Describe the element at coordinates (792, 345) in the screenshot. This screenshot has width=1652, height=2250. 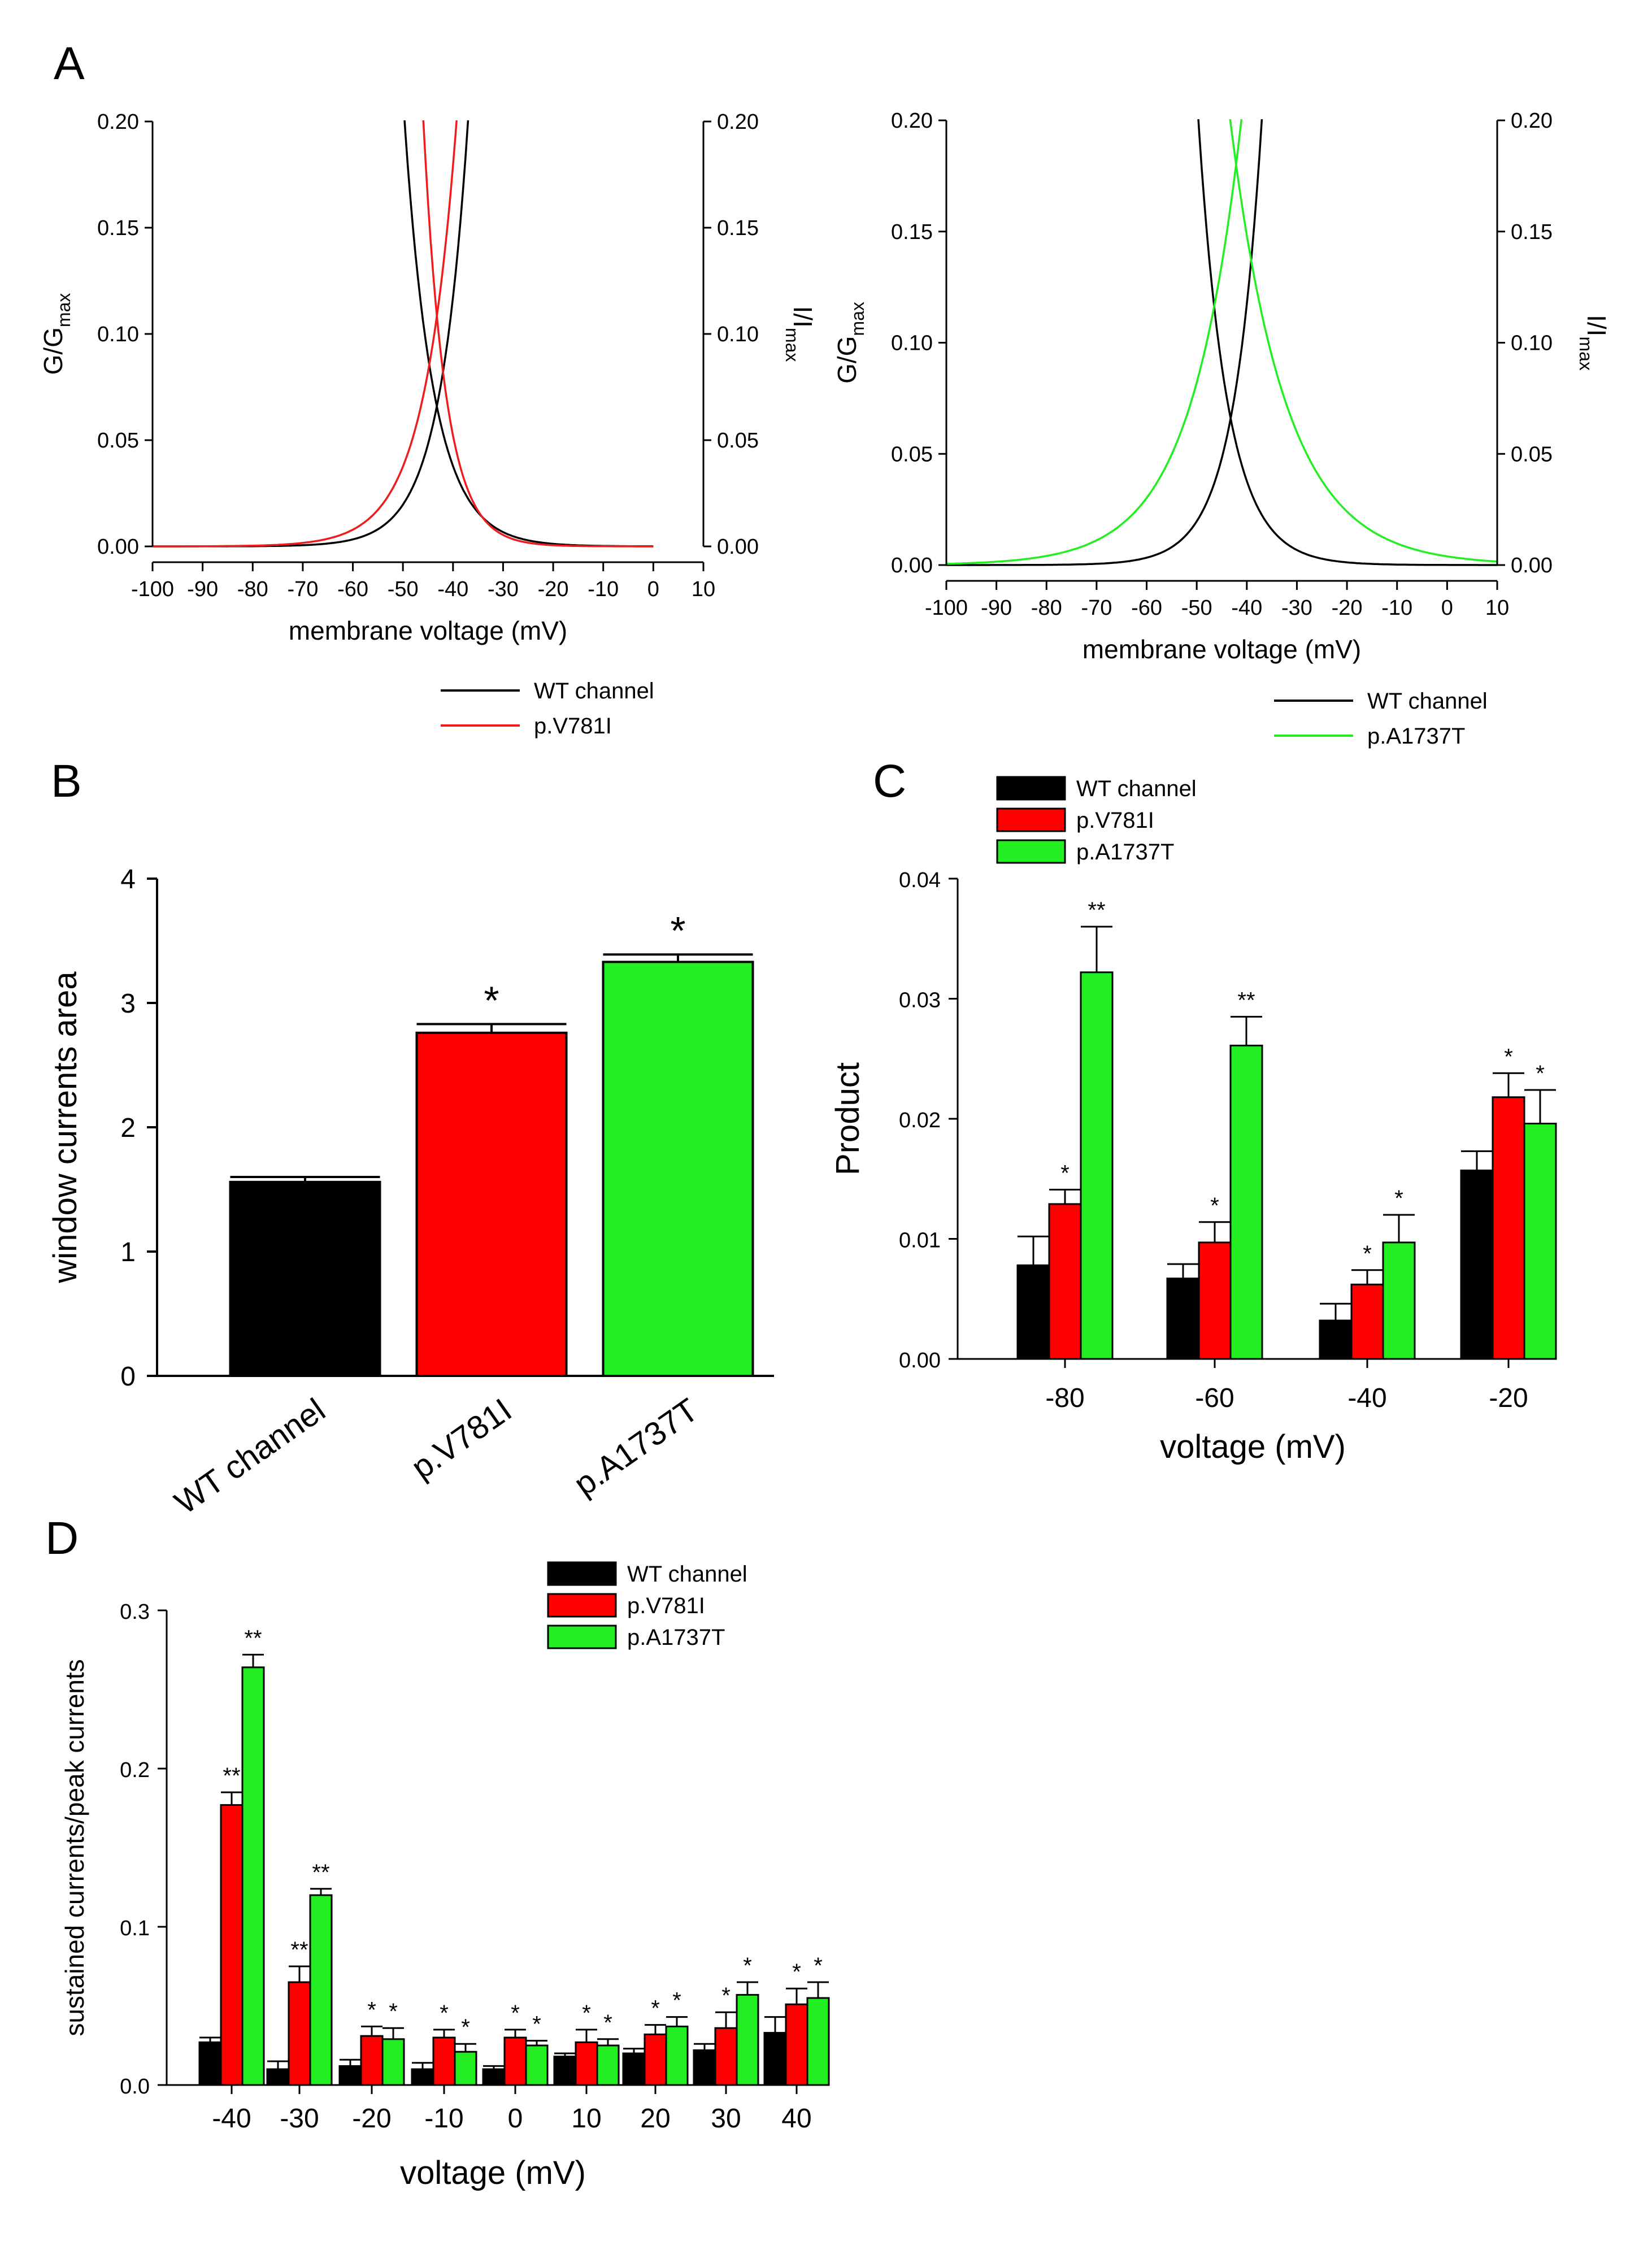
I see `y-axis-label-right-sub: max` at that location.